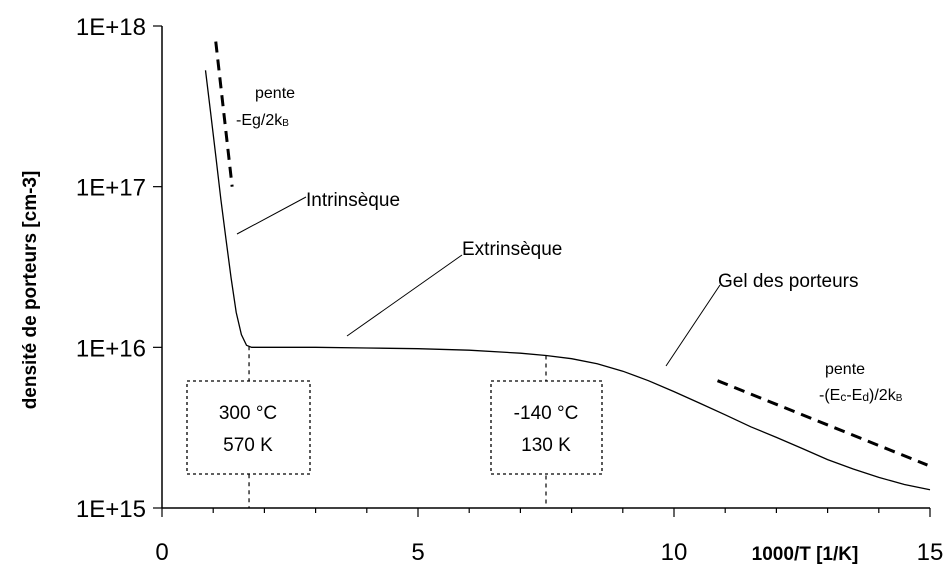 Image resolution: width=948 pixels, height=569 pixels. Describe the element at coordinates (285, 123) in the screenshot. I see `pente-1-formula-sub: B` at that location.